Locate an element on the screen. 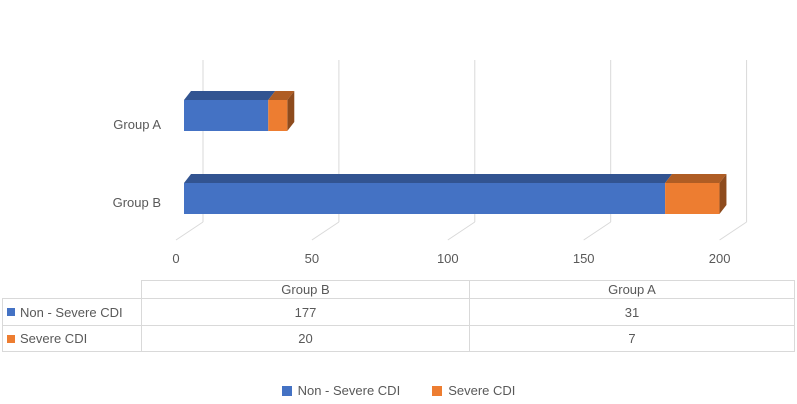  x-axis-tick-label: 0 is located at coordinates (175, 258).